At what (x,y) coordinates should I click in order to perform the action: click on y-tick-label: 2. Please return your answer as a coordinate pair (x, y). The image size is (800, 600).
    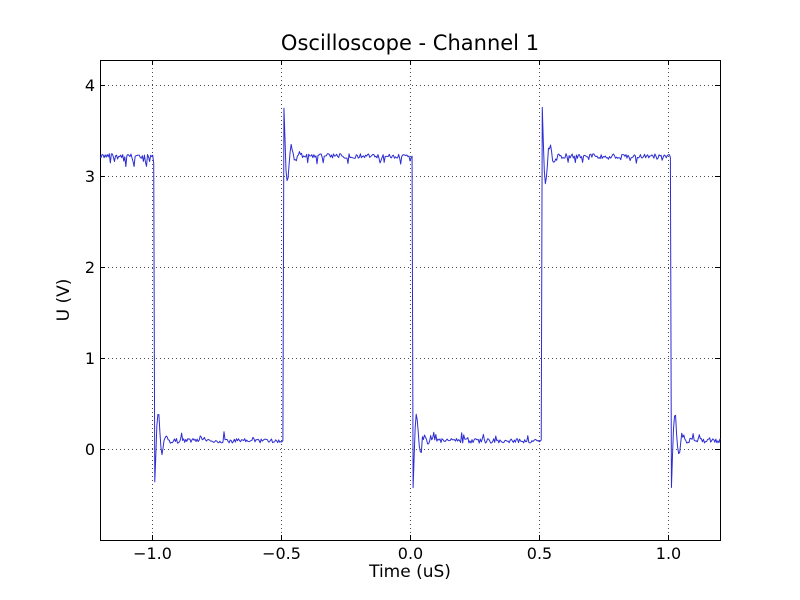
    Looking at the image, I should click on (89, 267).